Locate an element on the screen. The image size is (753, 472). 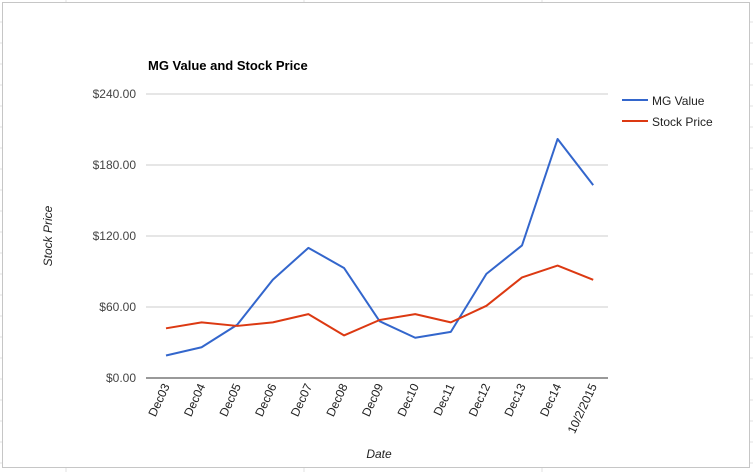
chart-title: MG Value and Stock Price is located at coordinates (228, 65).